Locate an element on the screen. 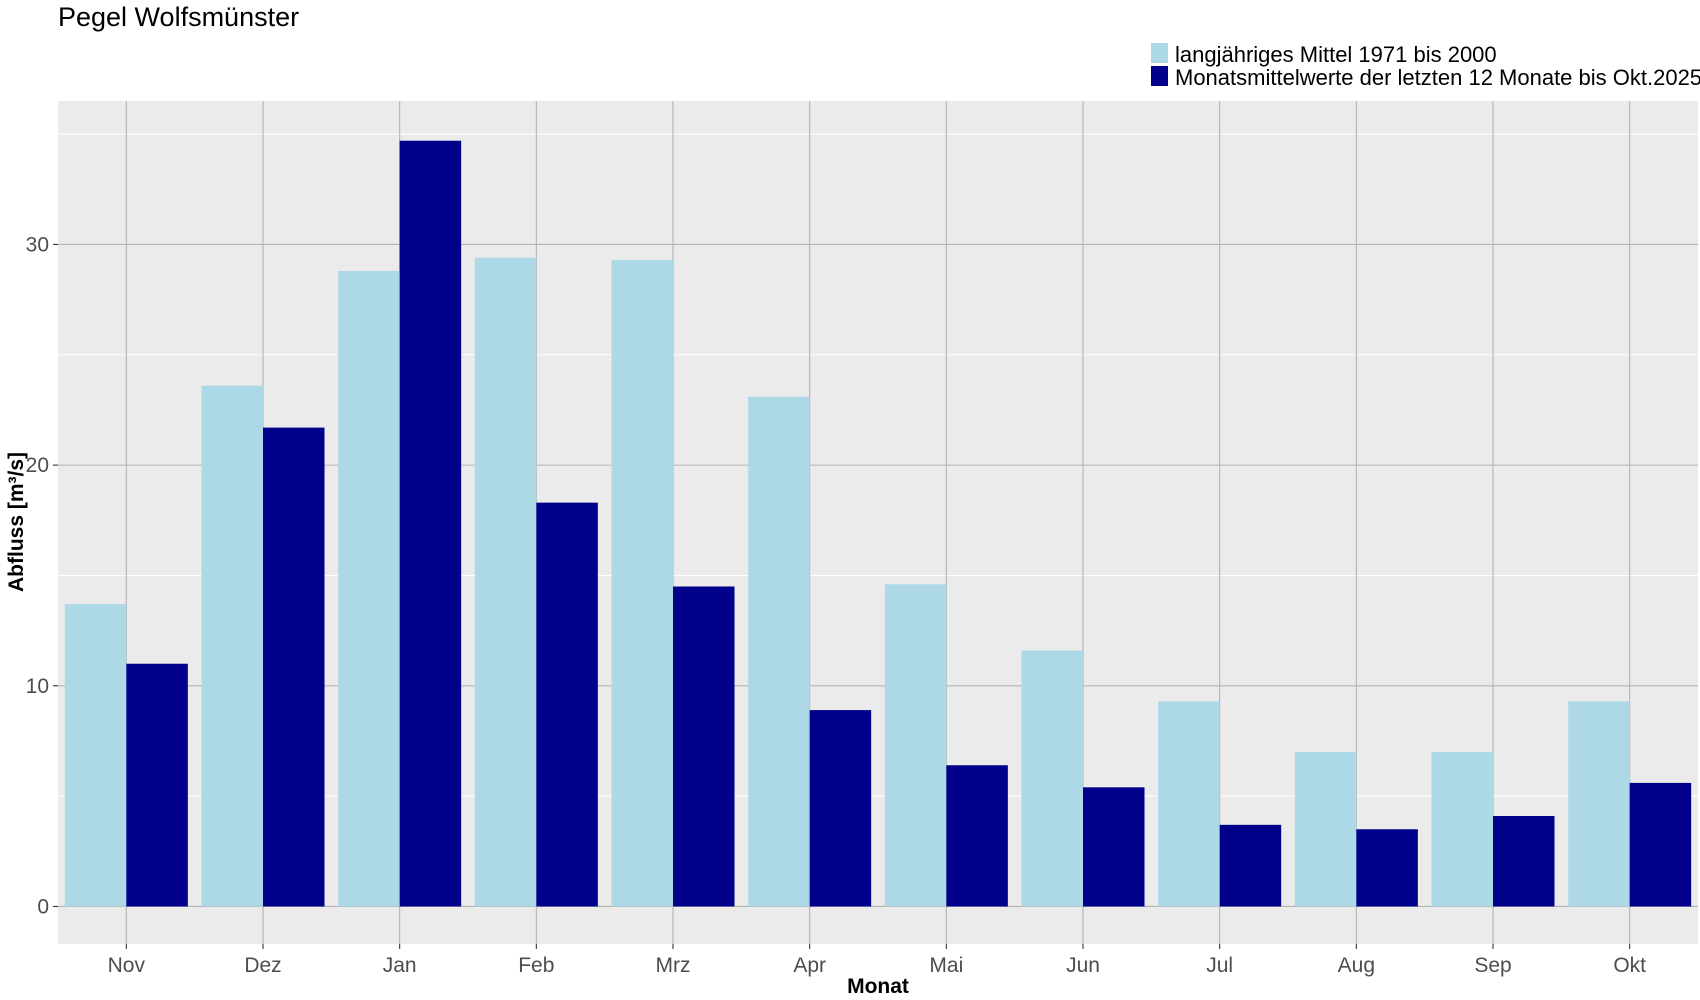  bar-longterm-mean-jul is located at coordinates (1189, 804).